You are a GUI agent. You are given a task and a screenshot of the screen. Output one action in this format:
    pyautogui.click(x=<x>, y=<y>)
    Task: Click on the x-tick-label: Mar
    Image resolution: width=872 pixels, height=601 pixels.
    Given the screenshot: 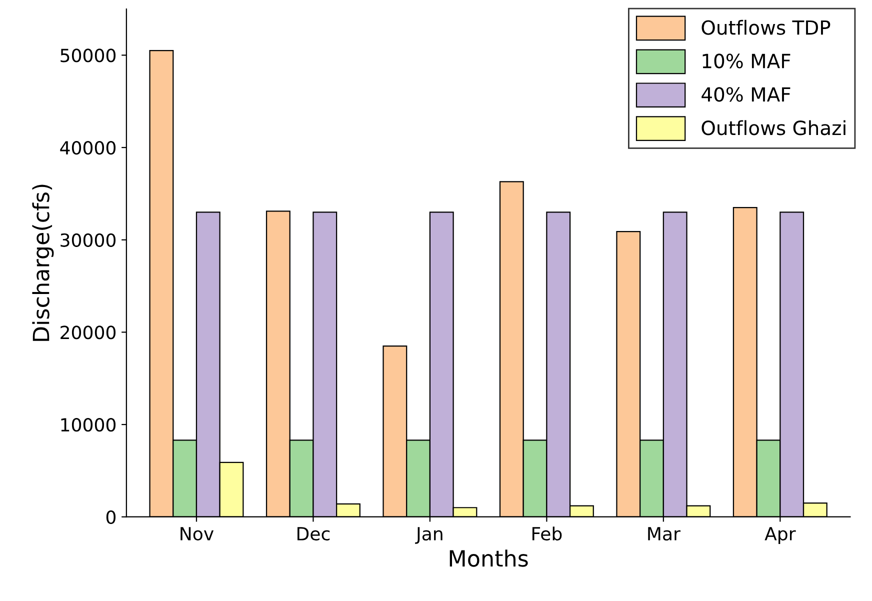 What is the action you would take?
    pyautogui.click(x=664, y=534)
    